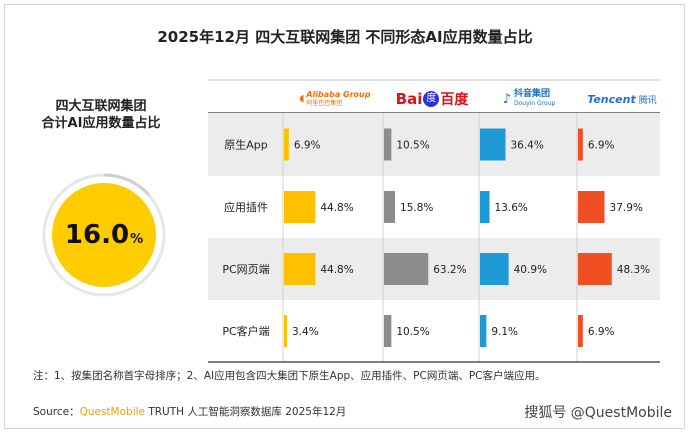  I want to click on summary-value: 16.0, so click(97, 235).